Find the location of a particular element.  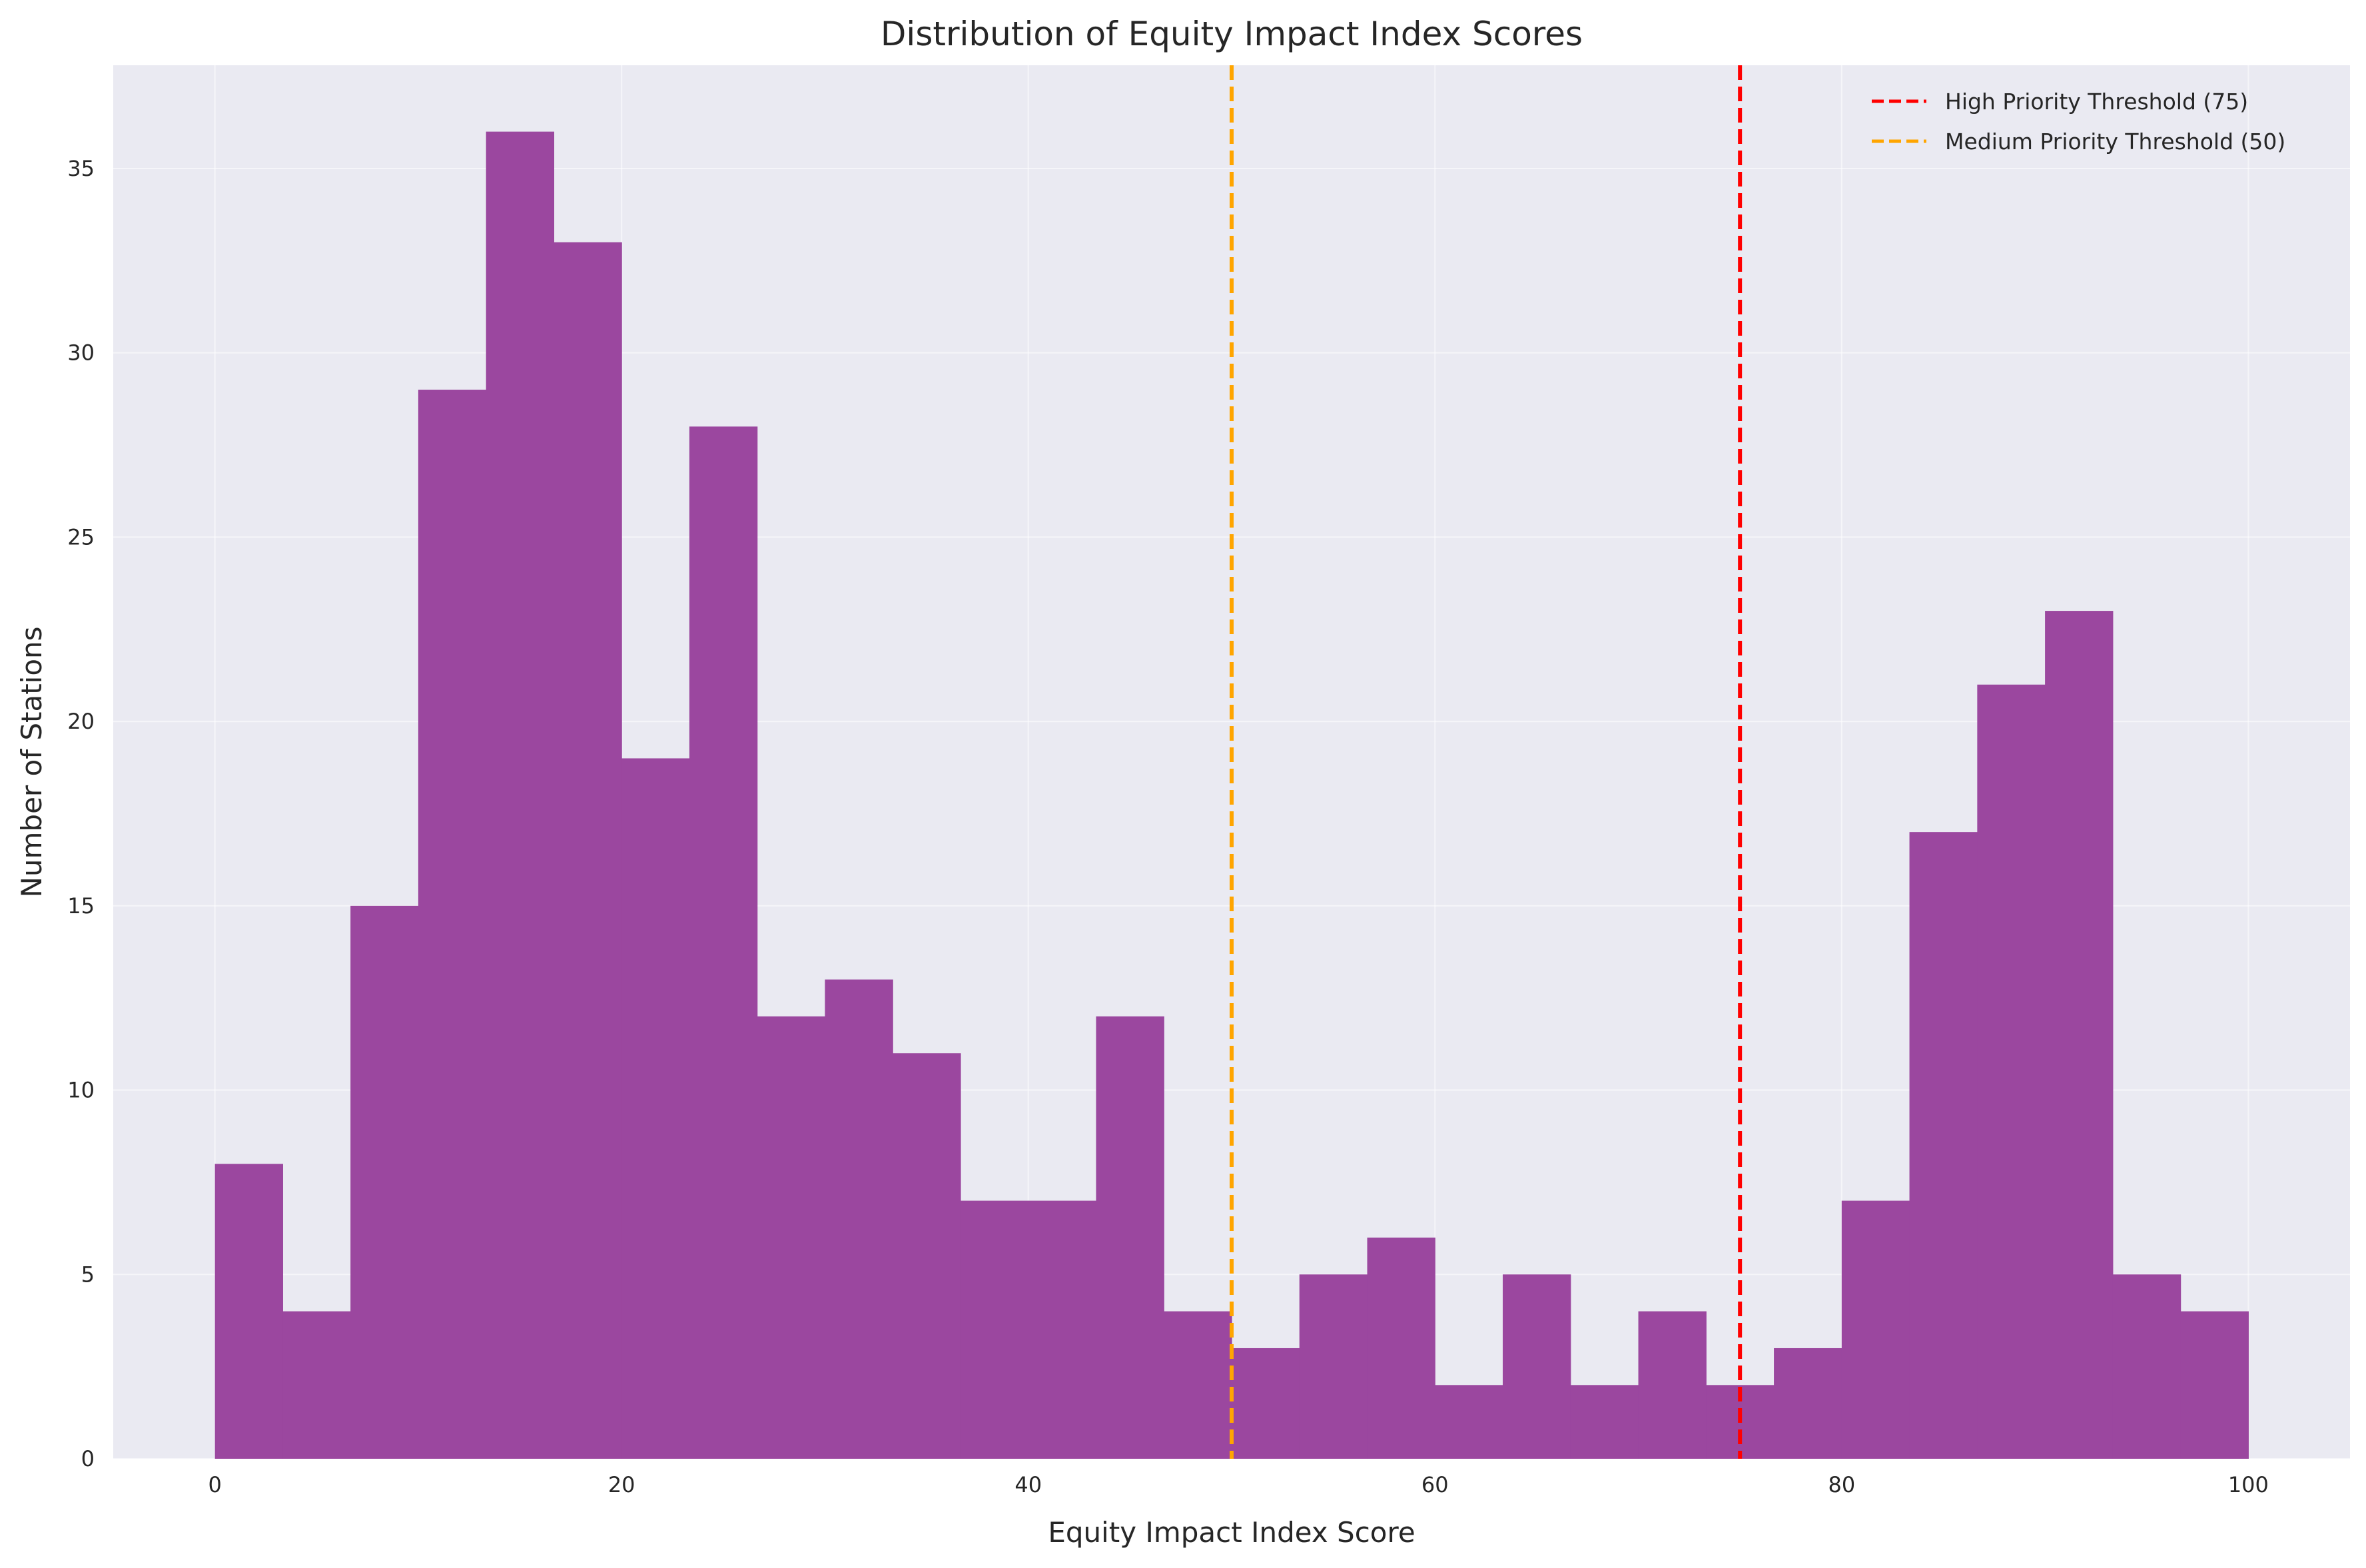

x-tick-label: 60 is located at coordinates (1435, 1484).